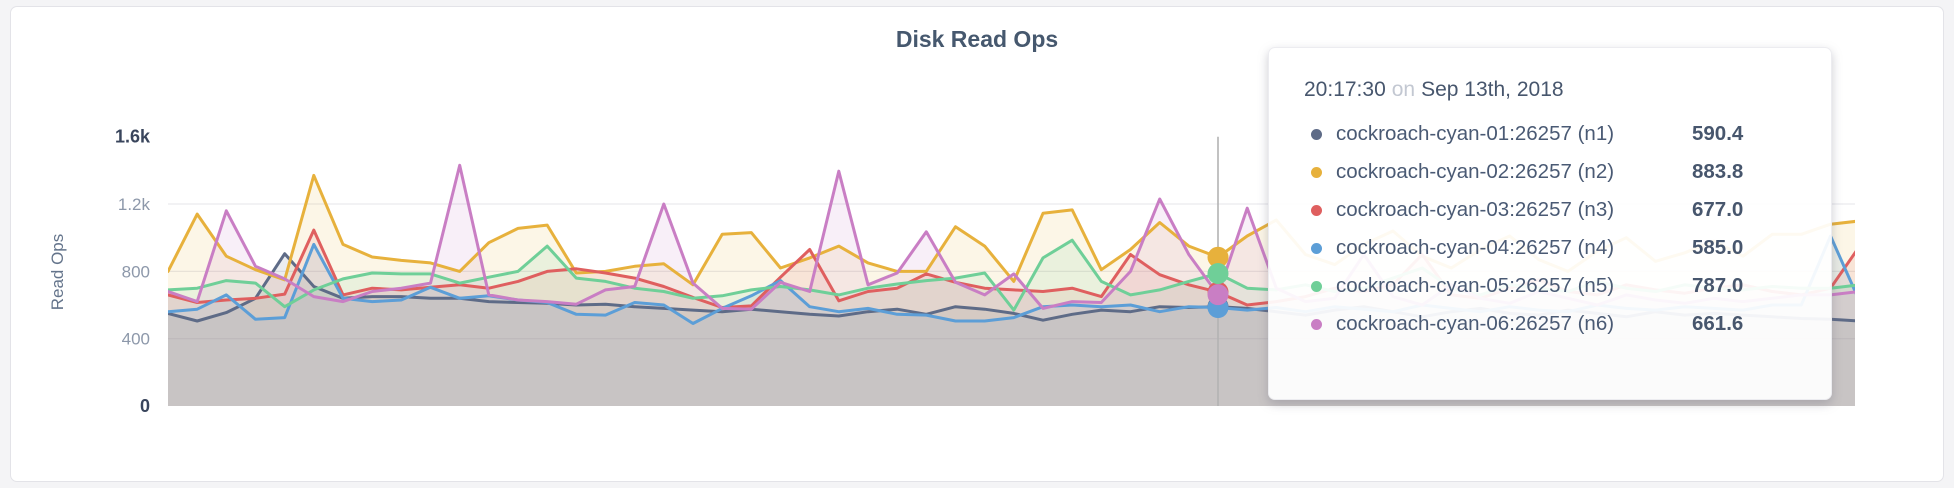 The height and width of the screenshot is (488, 1954). What do you see at coordinates (1403, 89) in the screenshot?
I see `tooltip-connector: on` at bounding box center [1403, 89].